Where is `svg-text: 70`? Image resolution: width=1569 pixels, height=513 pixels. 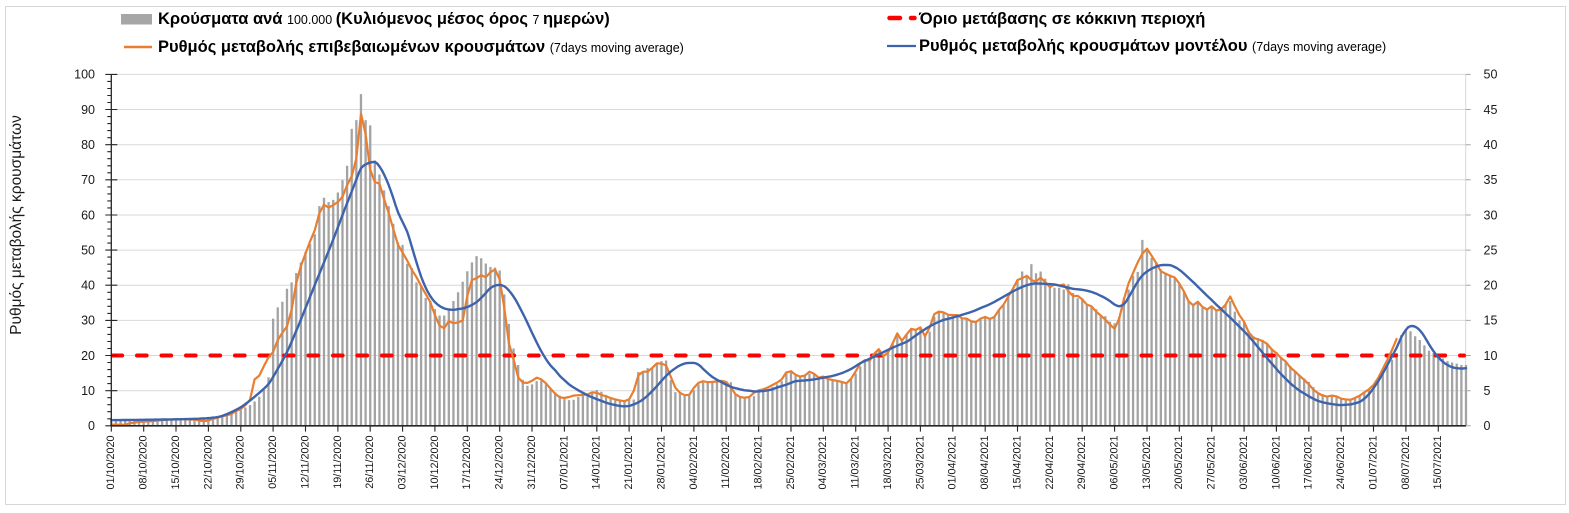 svg-text: 70 is located at coordinates (88, 180).